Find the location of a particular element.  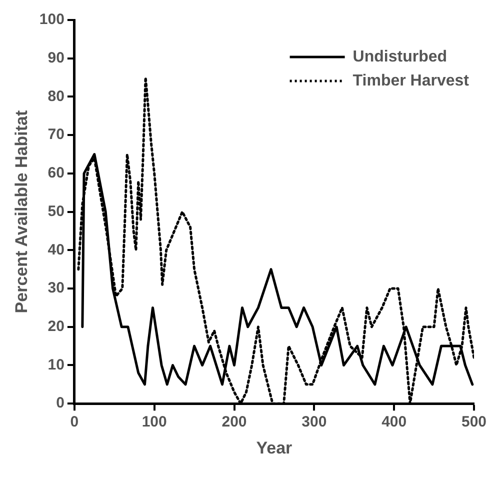

x-tick-label: 0 is located at coordinates (74, 422).